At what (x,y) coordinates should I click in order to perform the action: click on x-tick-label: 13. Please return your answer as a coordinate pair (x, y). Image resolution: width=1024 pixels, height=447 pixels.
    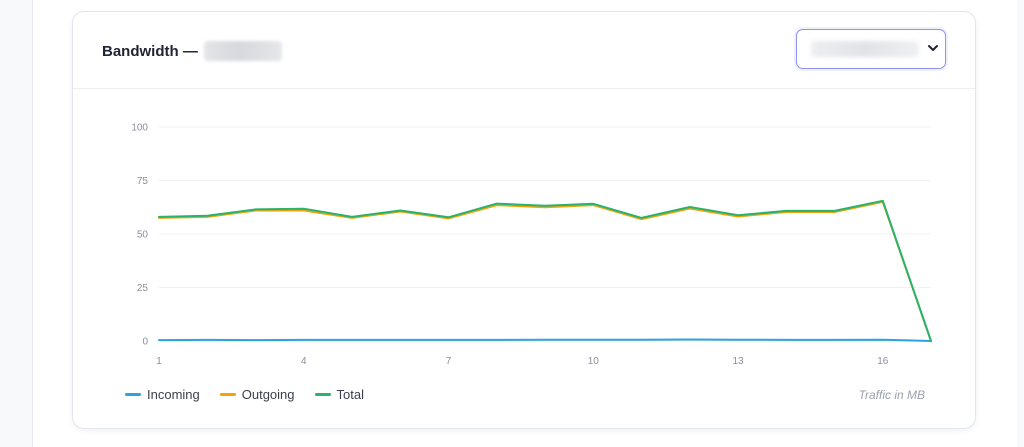
    Looking at the image, I should click on (738, 361).